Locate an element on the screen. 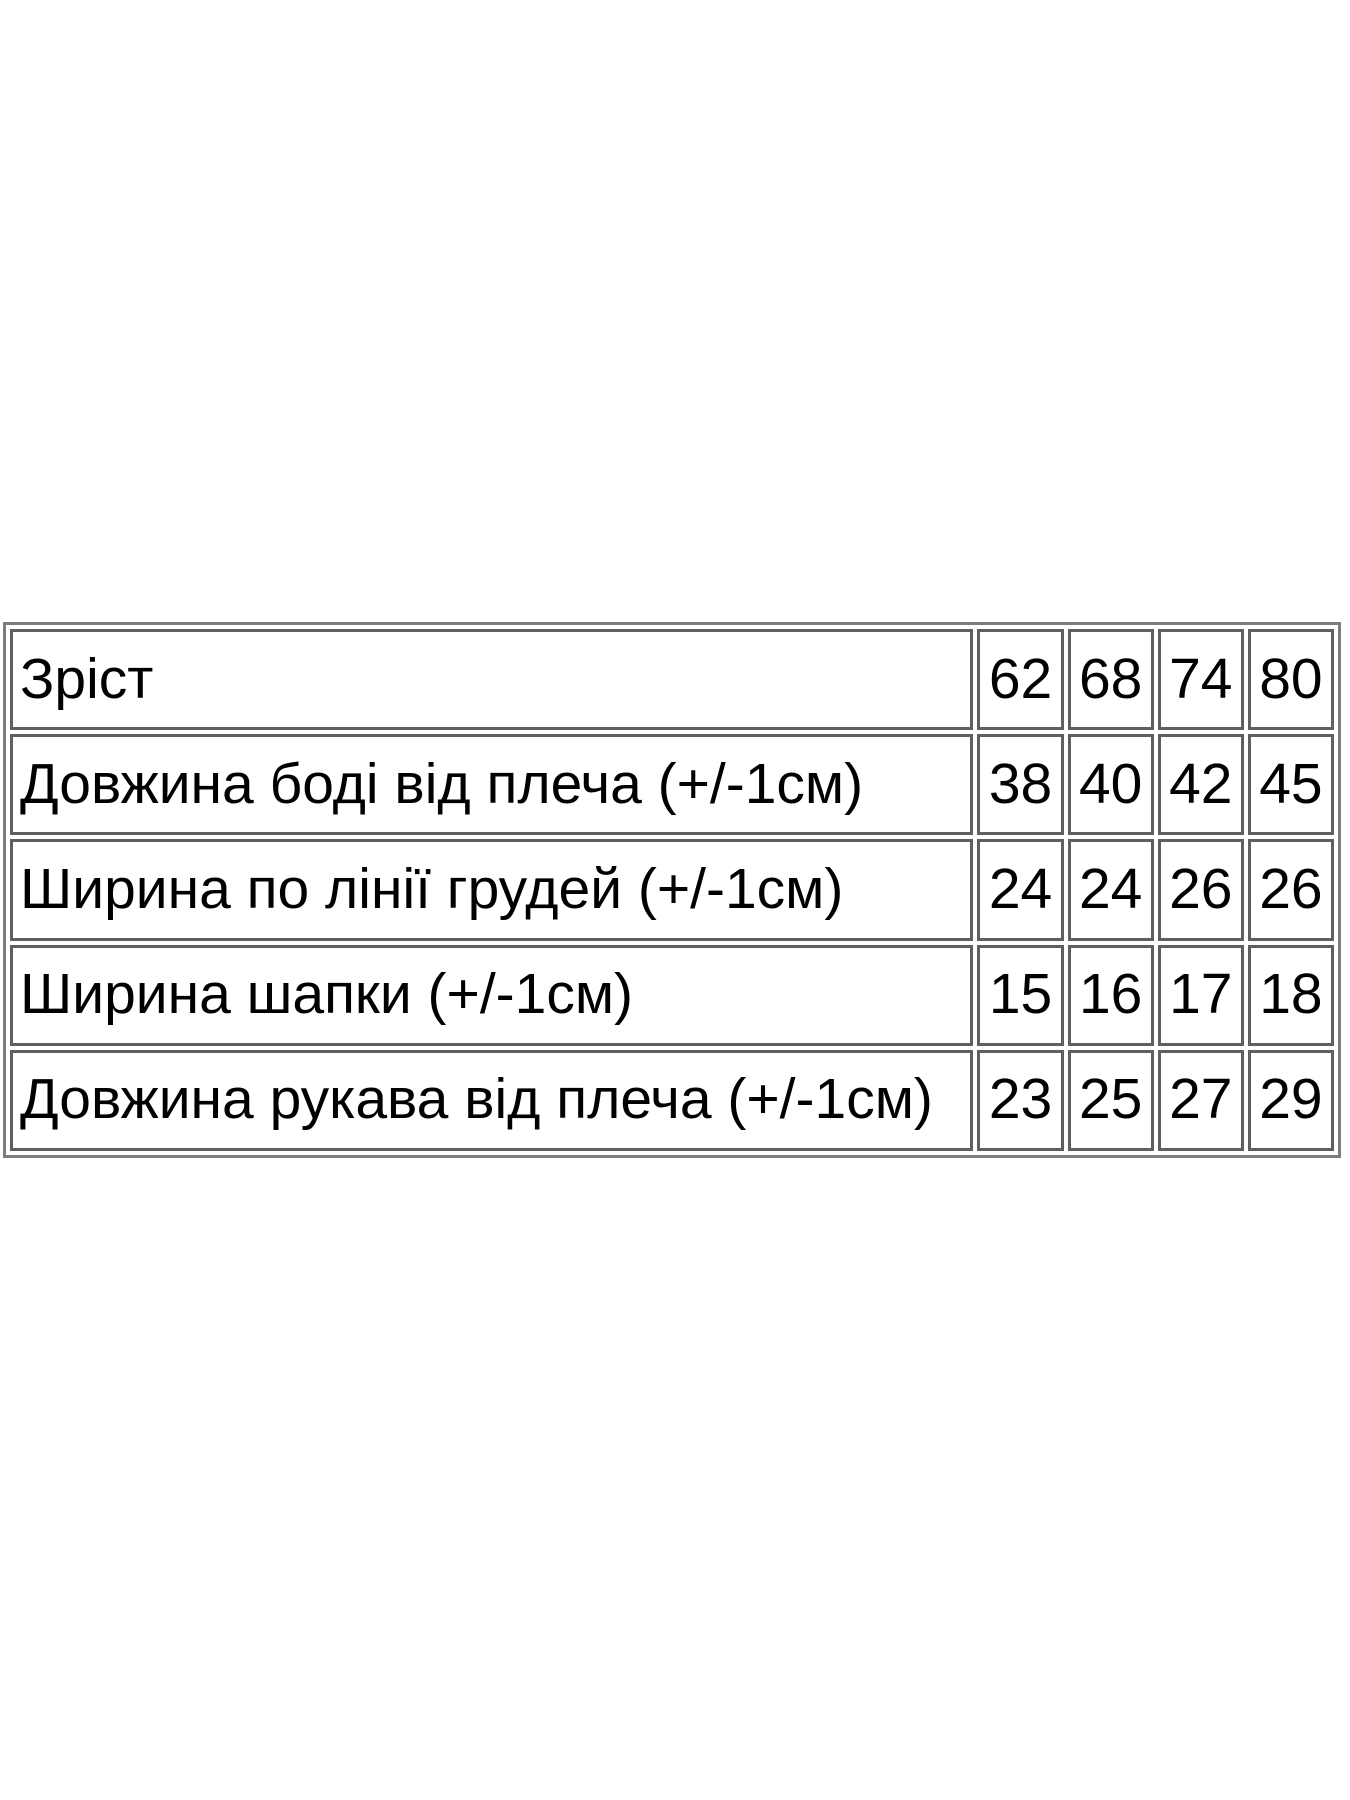 Image resolution: width=1350 pixels, height=1800 pixels. size-cell: 15 is located at coordinates (1020, 995).